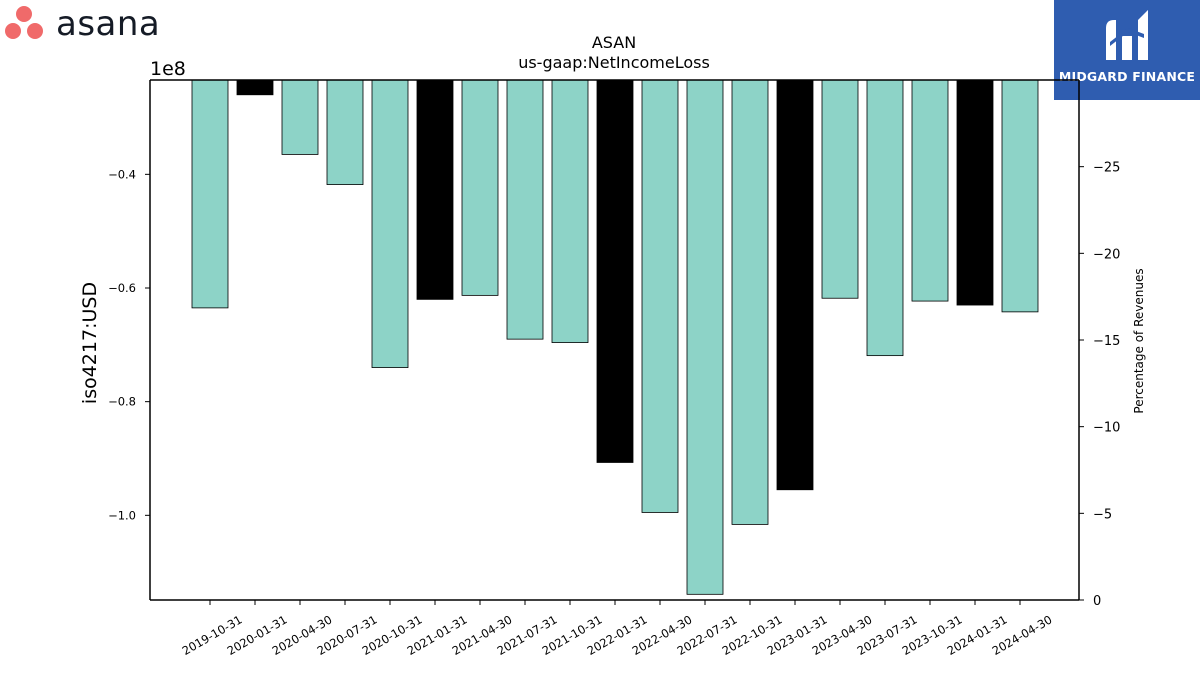 The height and width of the screenshot is (675, 1200). Describe the element at coordinates (1139, 340) in the screenshot. I see `y2-axis-label: Percentage of Revenues` at that location.